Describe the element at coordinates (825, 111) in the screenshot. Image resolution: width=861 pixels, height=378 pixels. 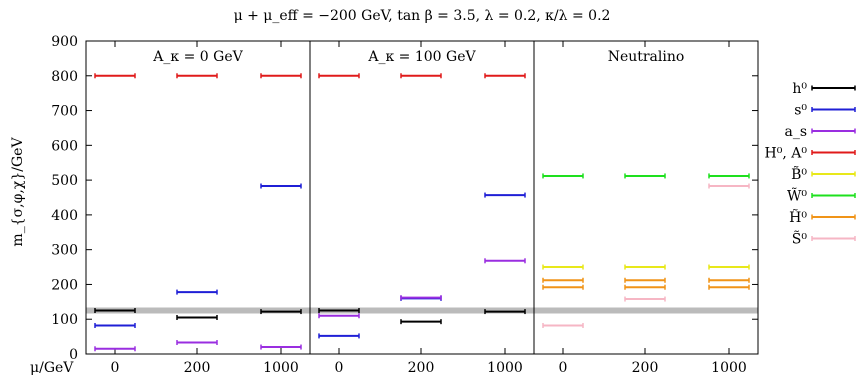
I see `legend-entry: s⁰` at that location.